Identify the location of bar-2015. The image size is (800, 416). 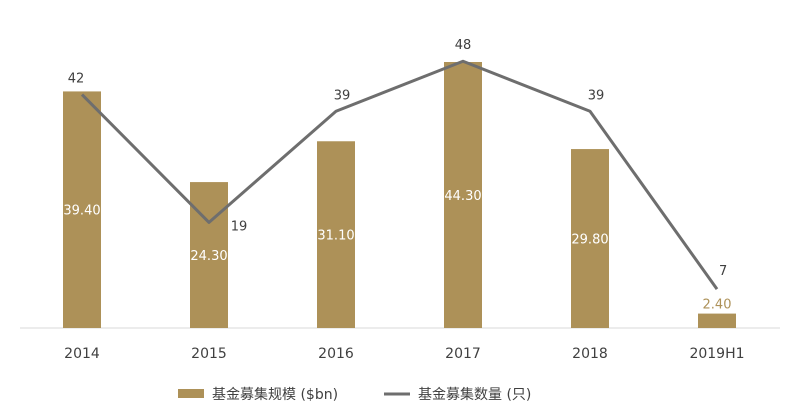
(209, 255).